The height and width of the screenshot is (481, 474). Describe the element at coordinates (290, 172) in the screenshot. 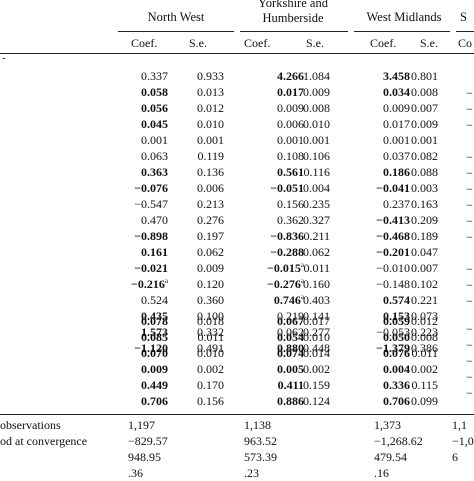

I see `coef-cell-text: 0.561` at that location.